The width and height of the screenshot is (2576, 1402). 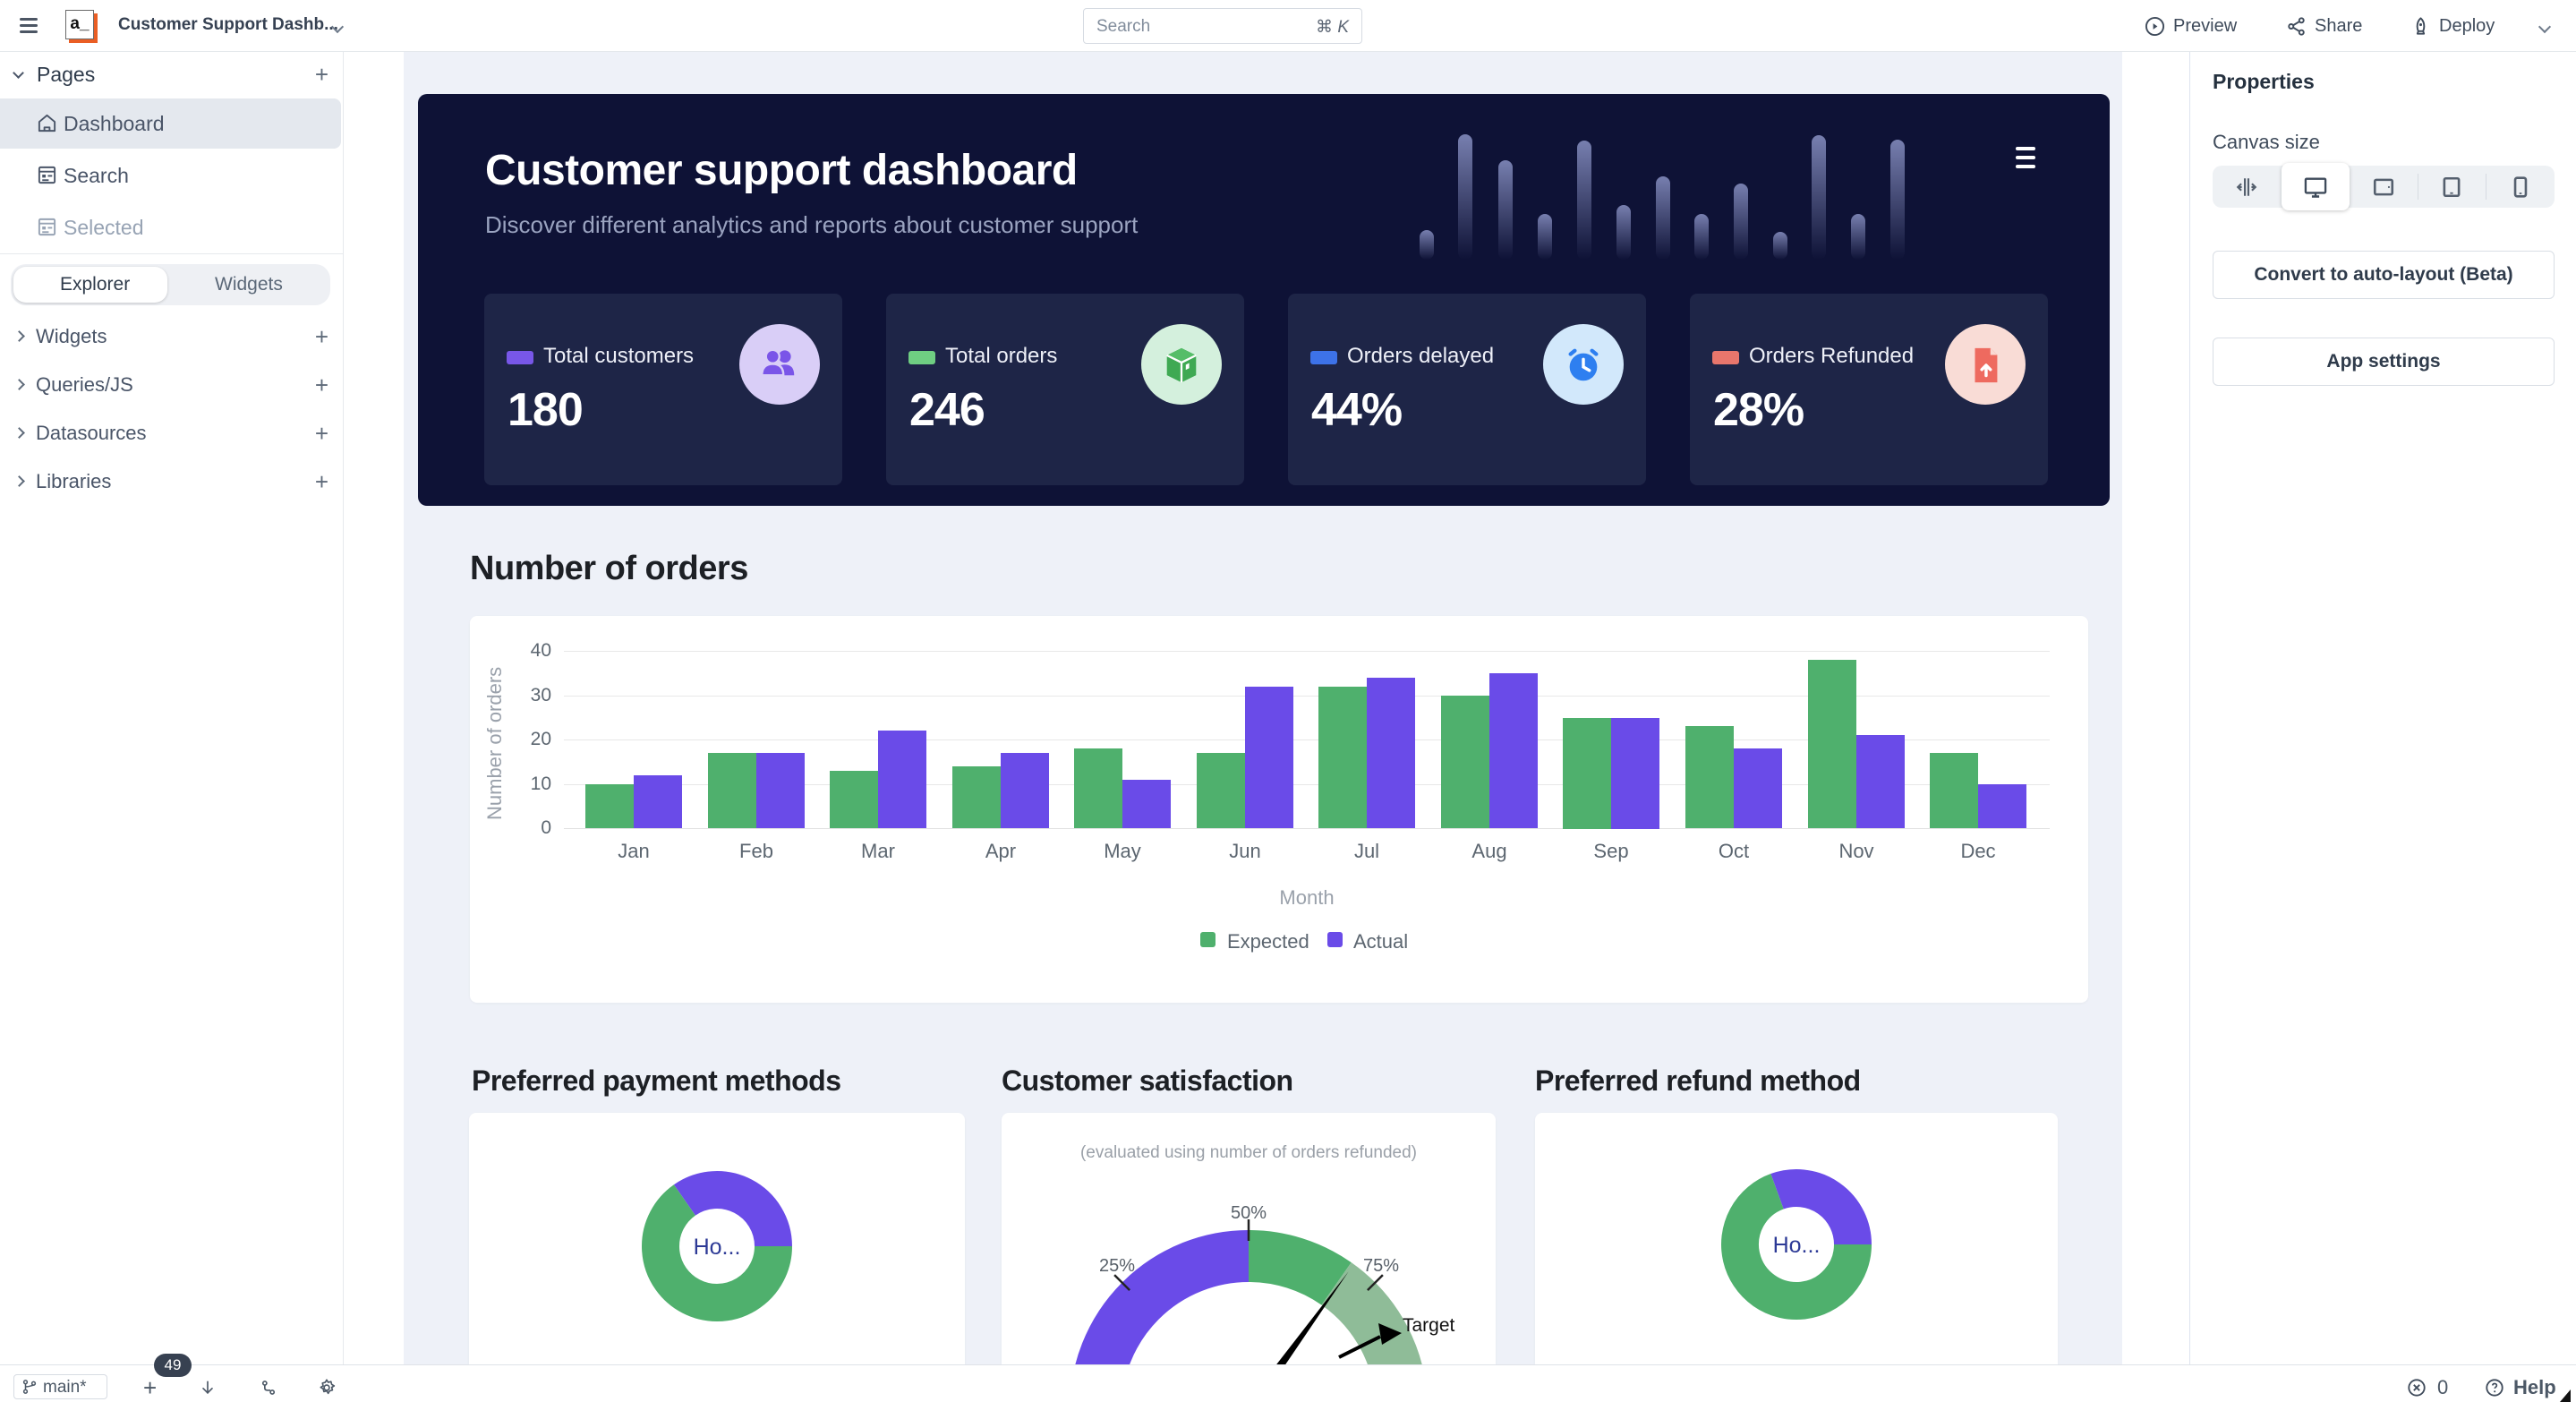 I want to click on svg-text: 75%, so click(x=1381, y=1266).